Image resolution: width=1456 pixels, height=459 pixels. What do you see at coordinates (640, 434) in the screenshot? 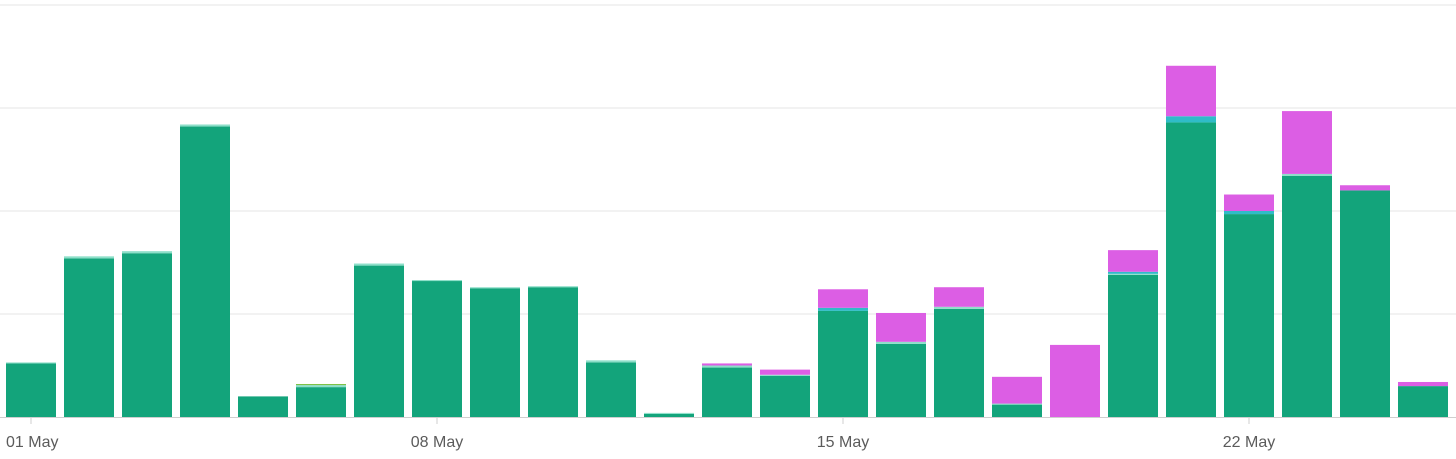
I see `x-axis-ticks: 01 May 08 May 15 May 22 May` at bounding box center [640, 434].